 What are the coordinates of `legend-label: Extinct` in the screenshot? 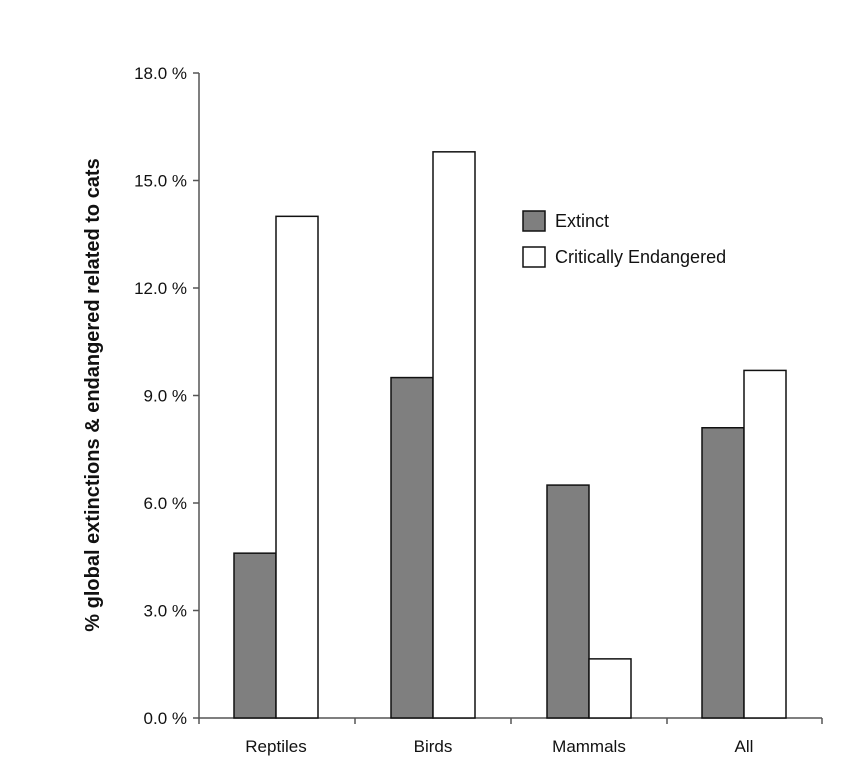 It's located at (582, 221).